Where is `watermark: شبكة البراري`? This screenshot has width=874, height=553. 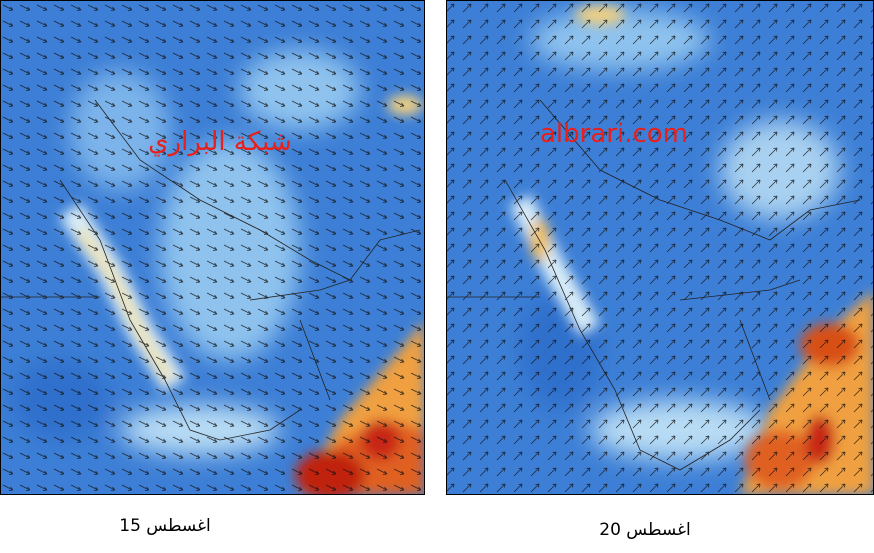 watermark: شبكة البراري is located at coordinates (220, 142).